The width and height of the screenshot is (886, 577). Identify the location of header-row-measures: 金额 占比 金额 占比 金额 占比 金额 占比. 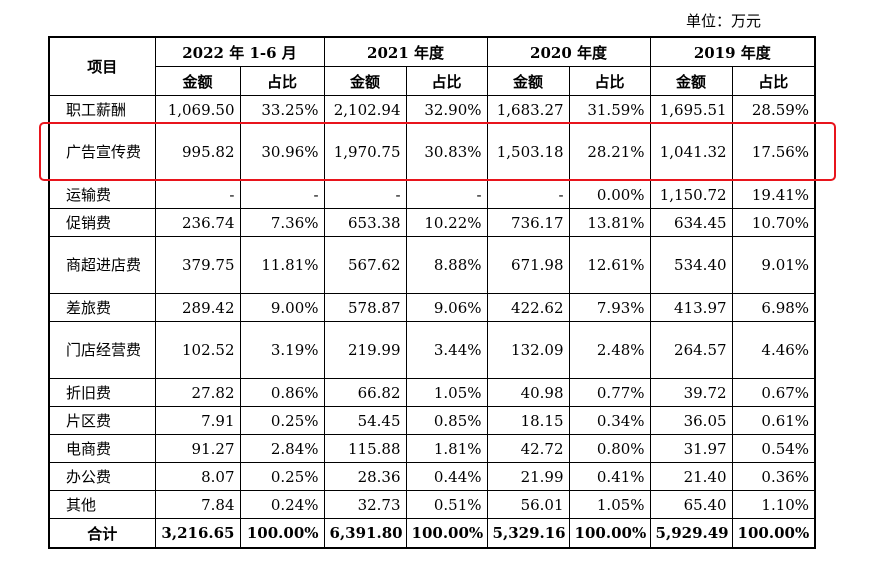
(432, 81).